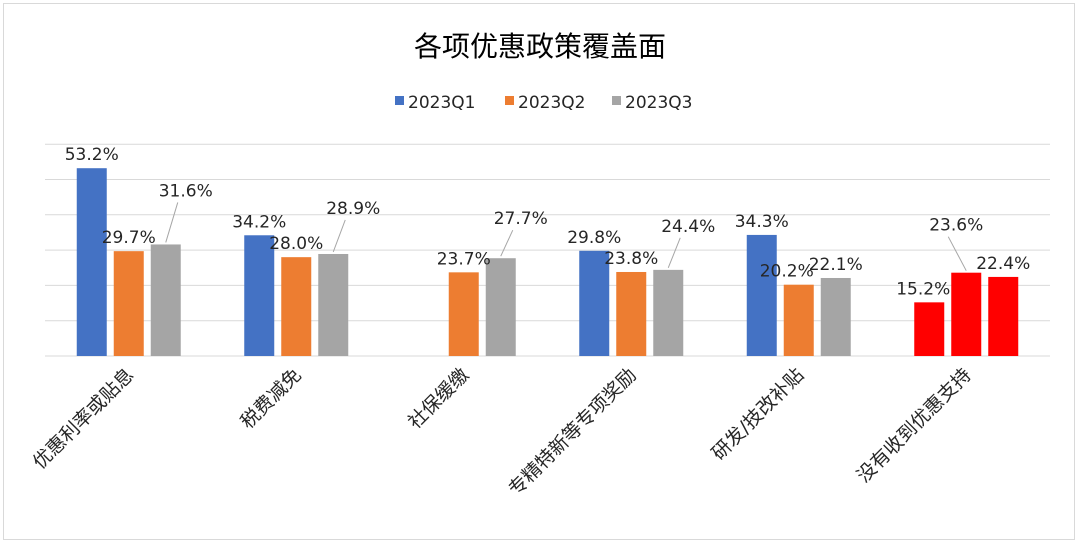  What do you see at coordinates (84, 419) in the screenshot?
I see `category-label: 优惠利率或贴息` at bounding box center [84, 419].